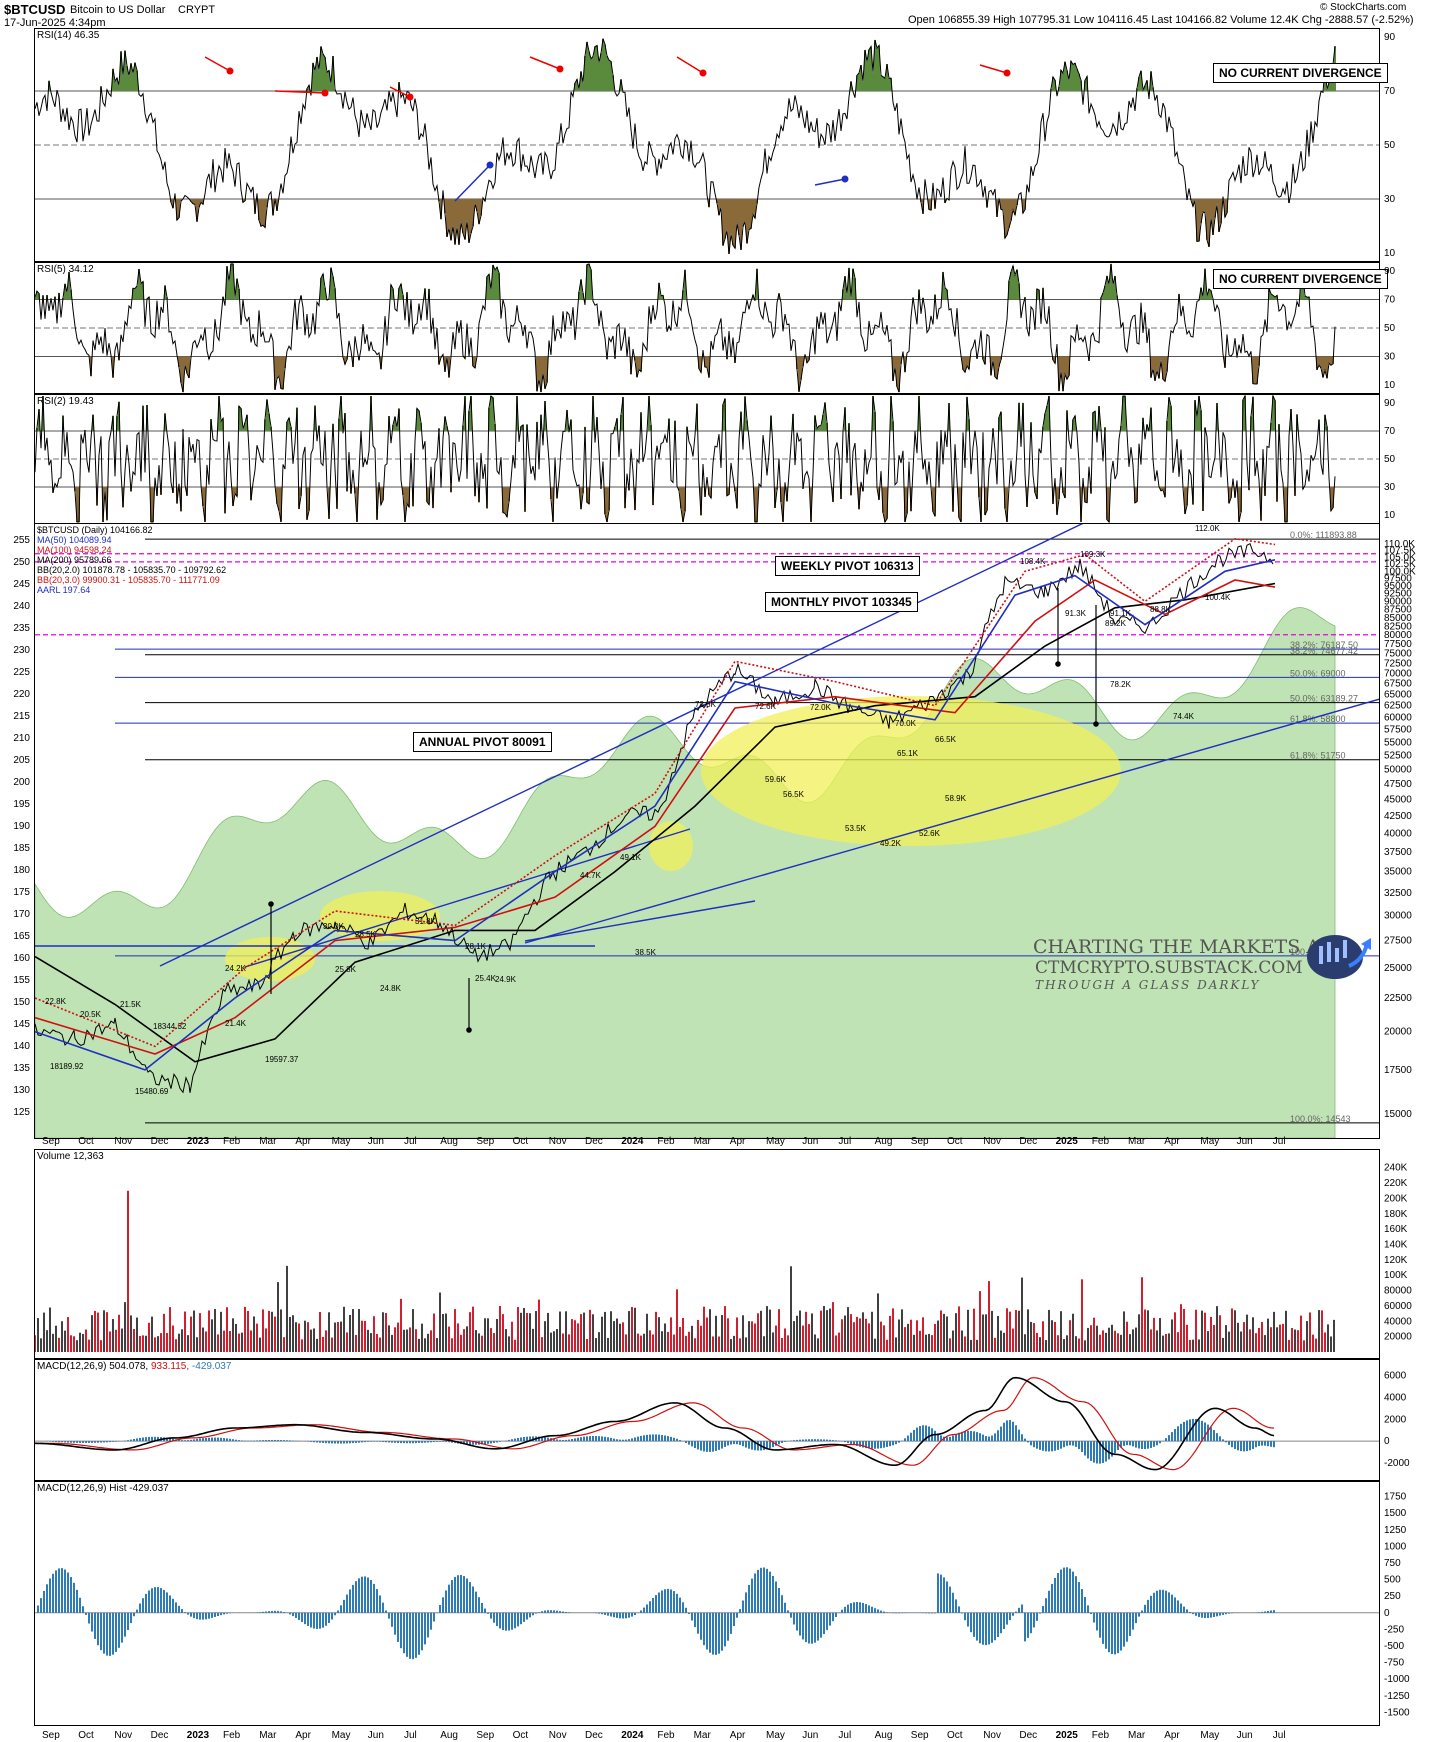  What do you see at coordinates (1324, 645) in the screenshot?
I see `fib-label: 38.2%: 76187.50` at bounding box center [1324, 645].